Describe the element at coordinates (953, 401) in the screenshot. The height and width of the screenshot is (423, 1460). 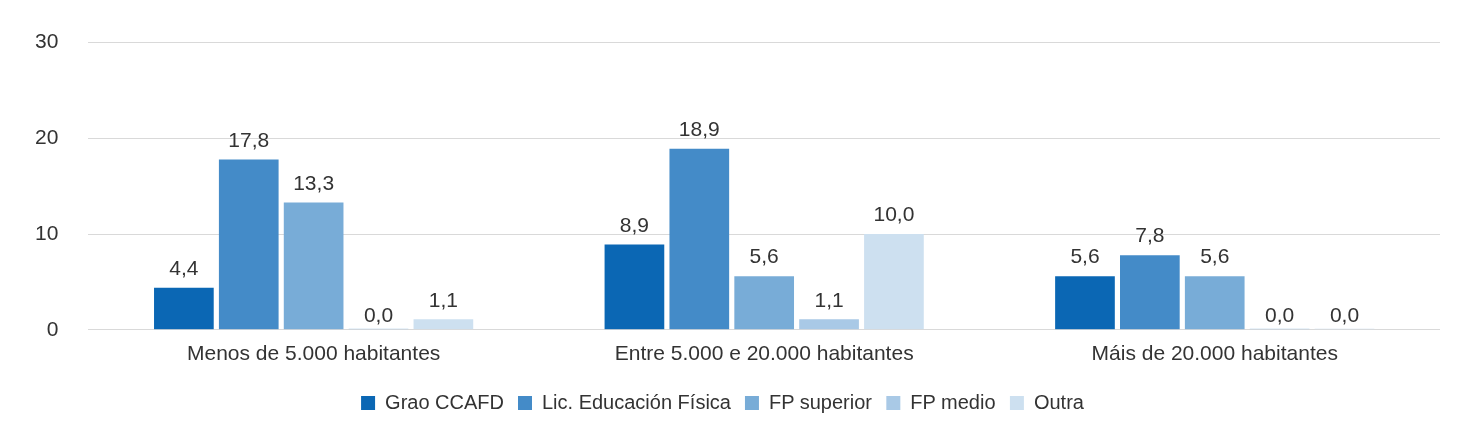
I see `legend-label: FP medio` at that location.